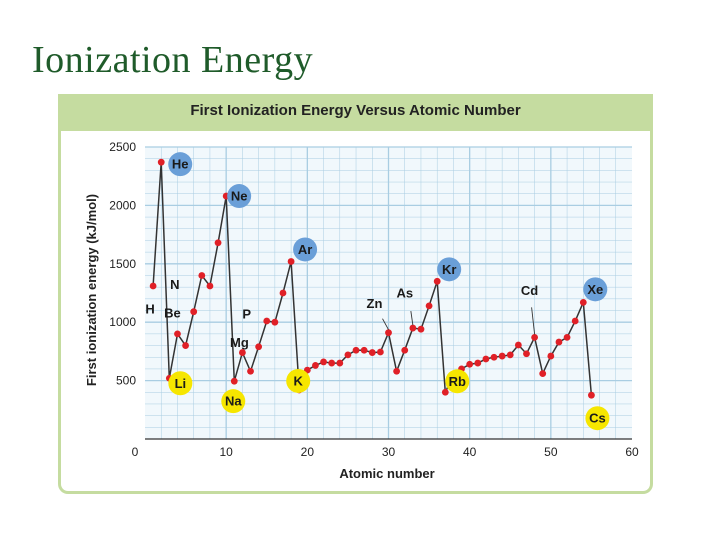 Image resolution: width=720 pixels, height=540 pixels. I want to click on element-label-na: Na, so click(233, 401).